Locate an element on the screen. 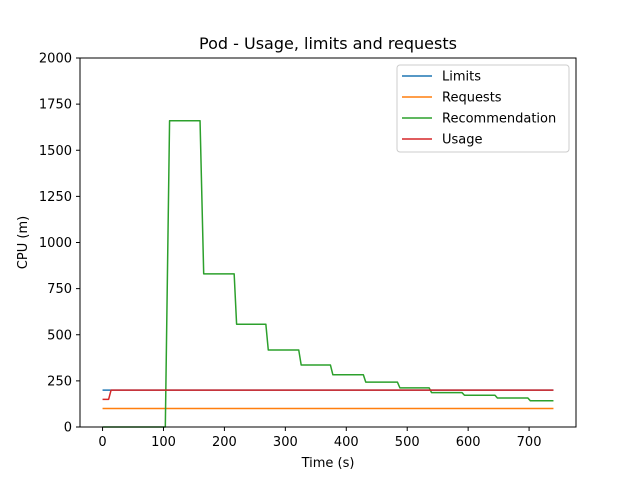 The image size is (640, 480). y-tick-label: 2000 is located at coordinates (55, 59).